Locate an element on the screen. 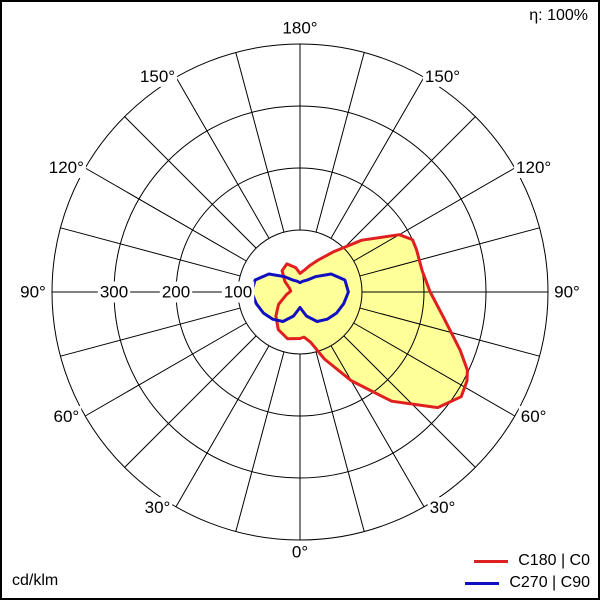  angle-label: 0° is located at coordinates (300, 552).